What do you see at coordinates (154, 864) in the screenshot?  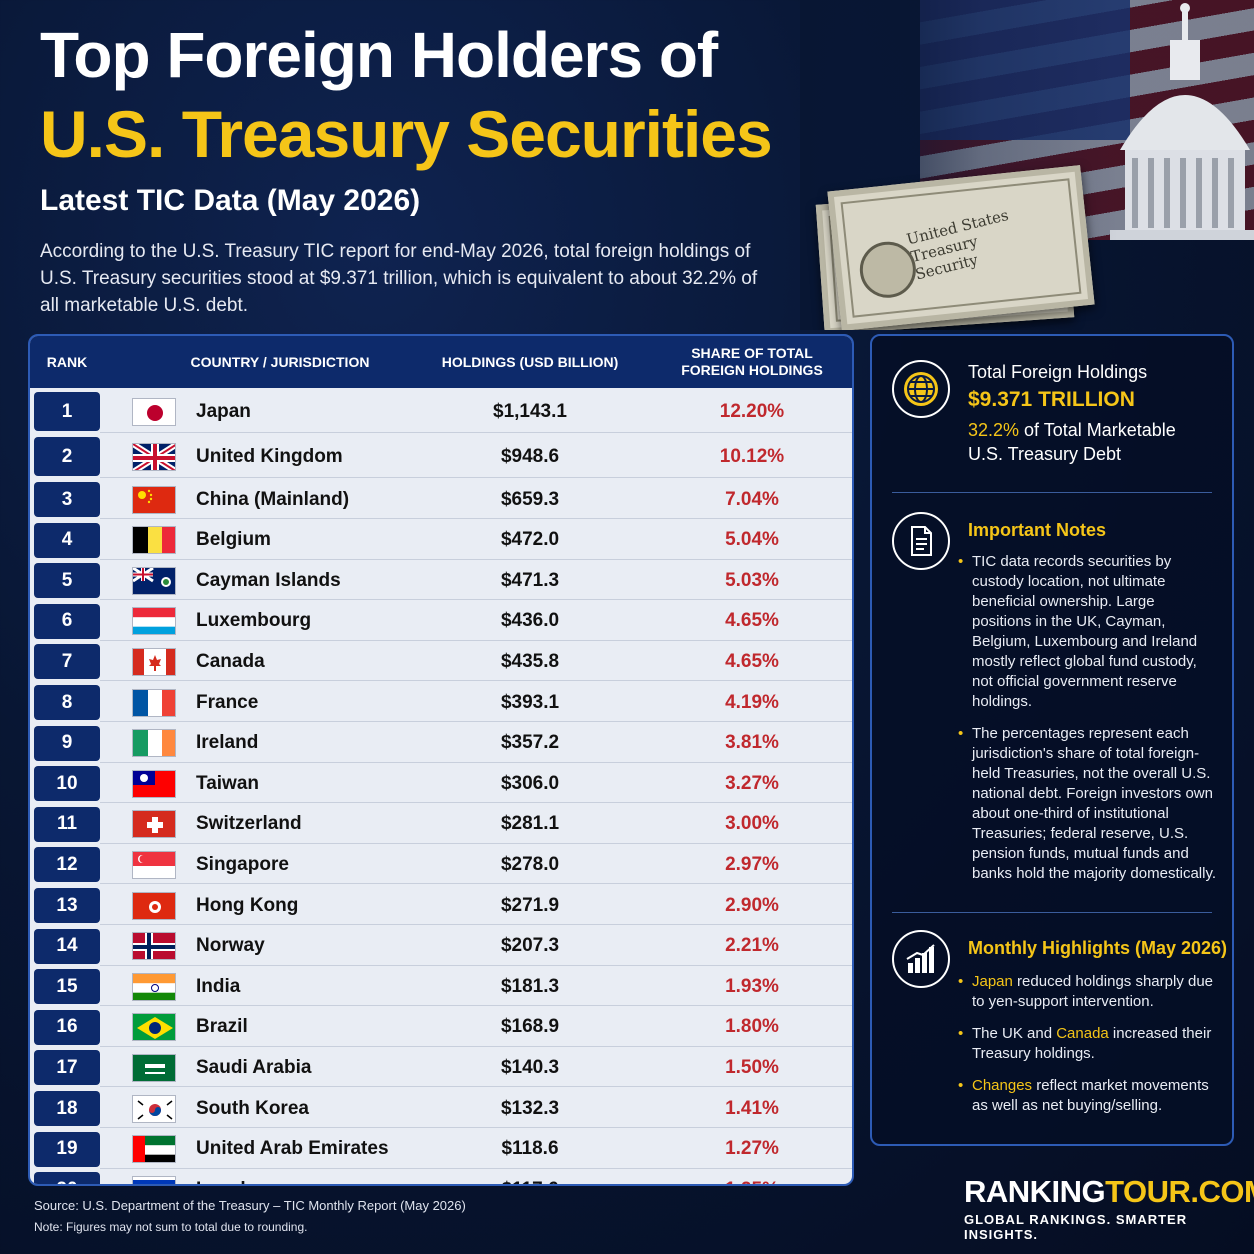 I see `singapore-flag-icon` at bounding box center [154, 864].